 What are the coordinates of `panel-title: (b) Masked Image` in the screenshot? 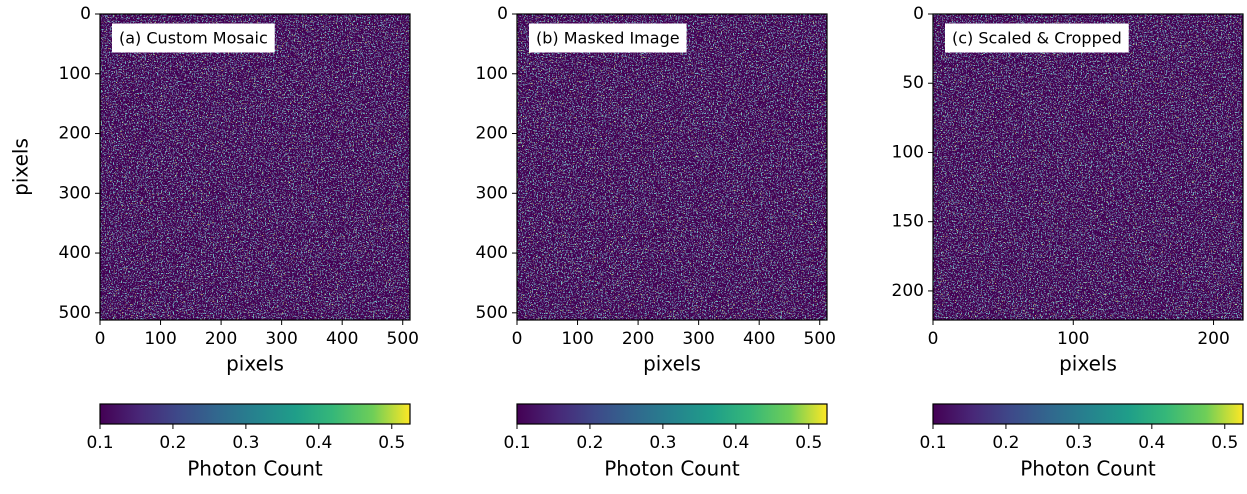 It's located at (608, 38).